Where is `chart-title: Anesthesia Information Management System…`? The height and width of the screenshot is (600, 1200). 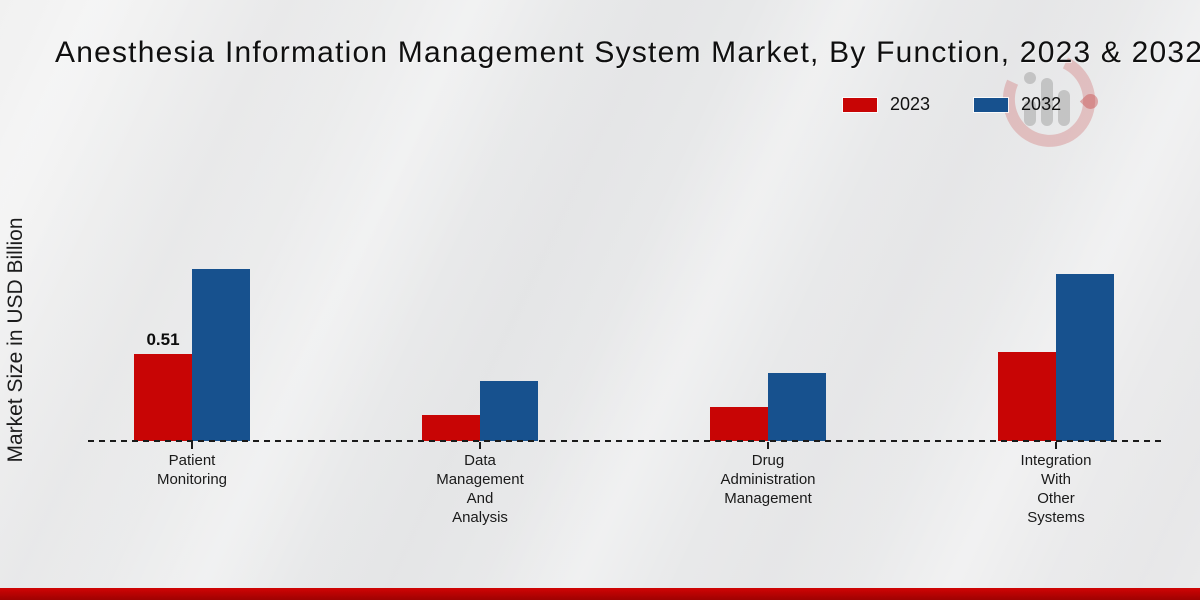
chart-title: Anesthesia Information Management System… is located at coordinates (627, 52).